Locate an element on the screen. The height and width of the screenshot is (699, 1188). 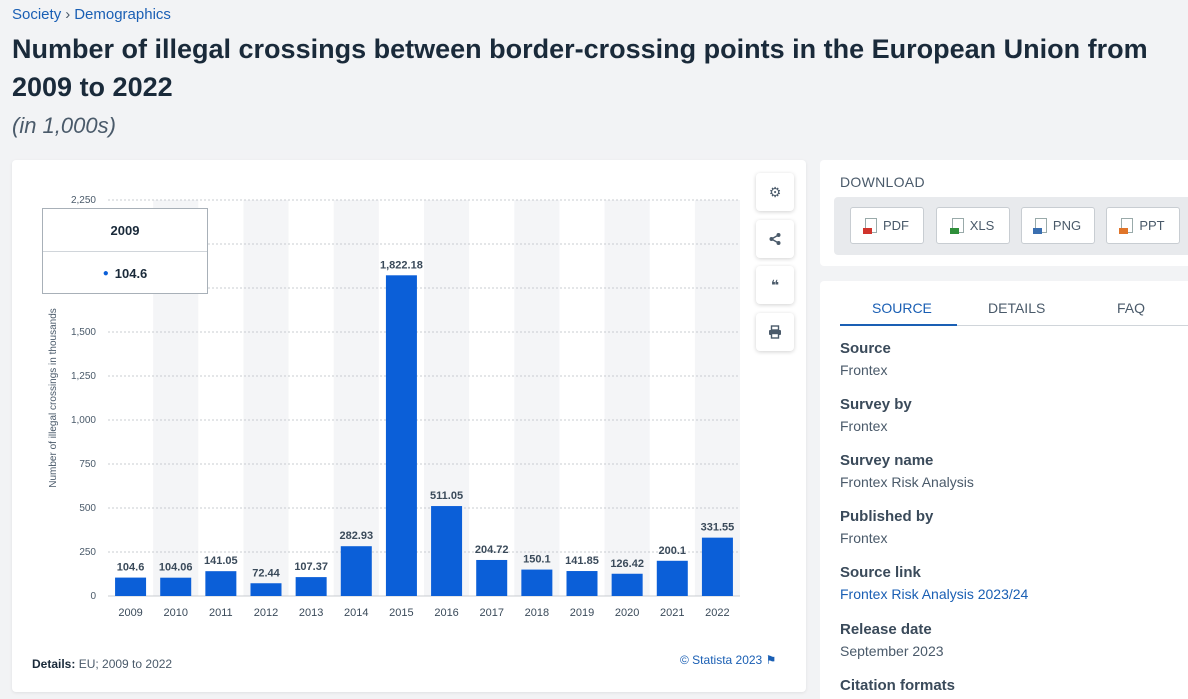
info-citation-formats: Citation formats is located at coordinates (897, 685).